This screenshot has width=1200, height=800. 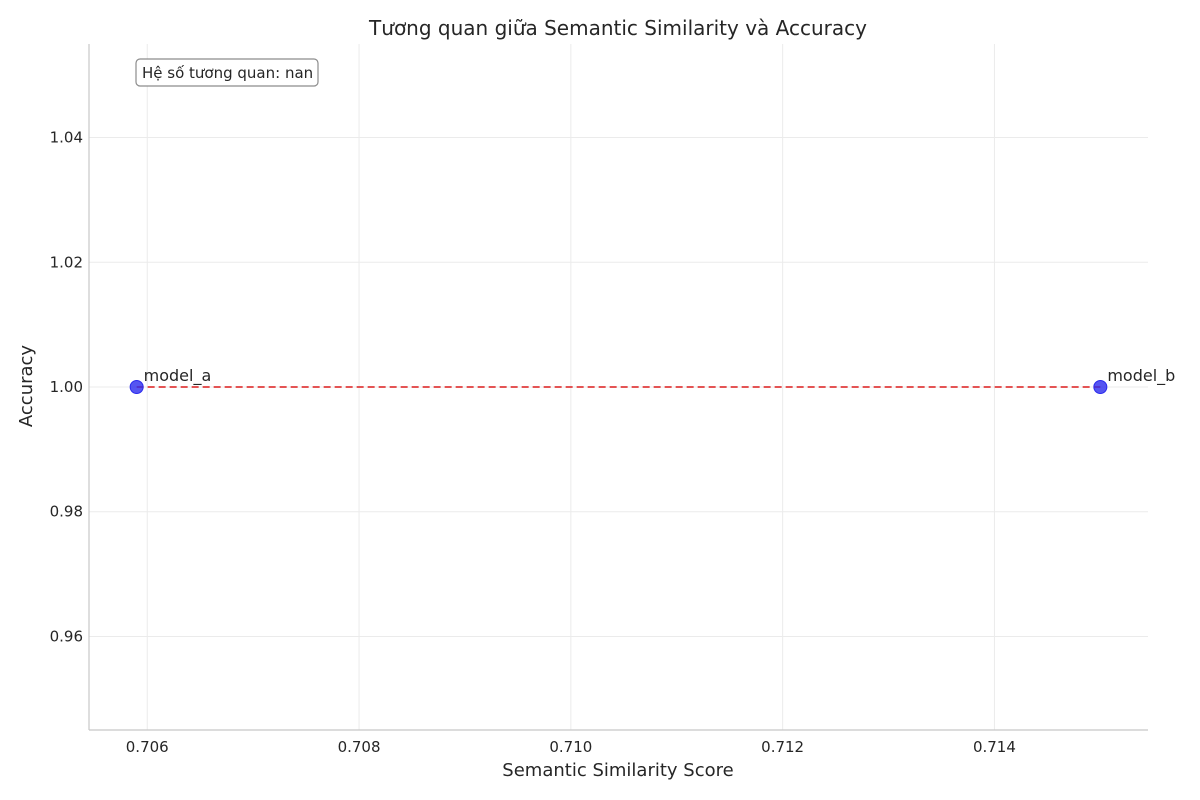 I want to click on y-tick-label: 1.04, so click(x=66, y=138).